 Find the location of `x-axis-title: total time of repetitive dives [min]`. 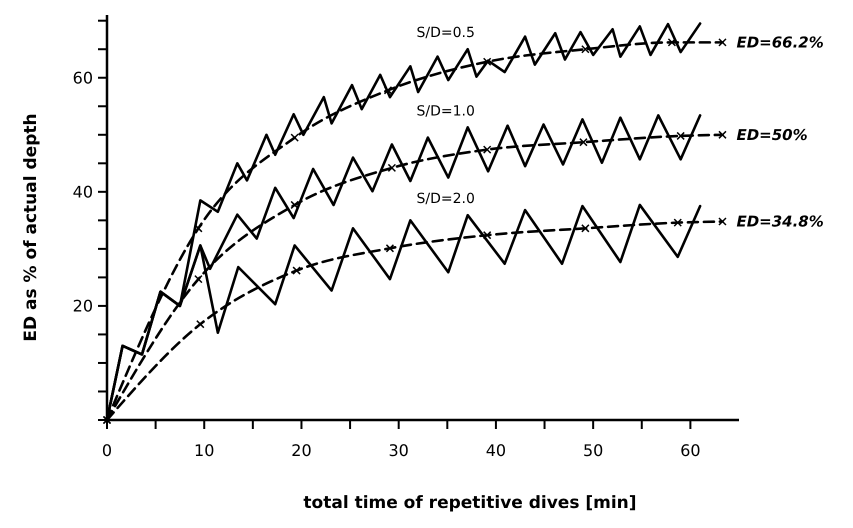

x-axis-title: total time of repetitive dives [min] is located at coordinates (470, 503).